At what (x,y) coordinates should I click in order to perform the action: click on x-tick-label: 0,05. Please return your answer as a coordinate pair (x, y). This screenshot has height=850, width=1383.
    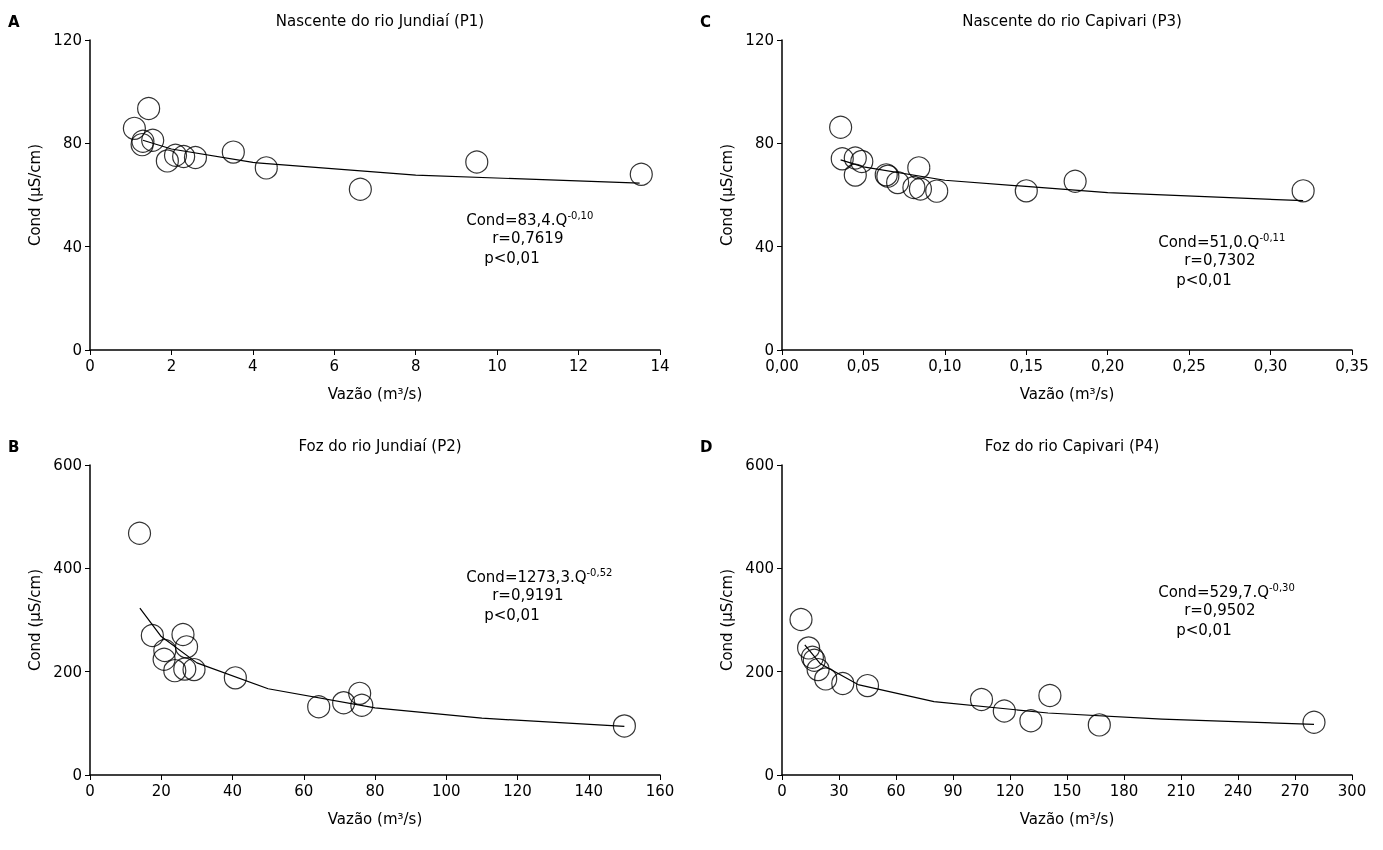
    Looking at the image, I should click on (863, 365).